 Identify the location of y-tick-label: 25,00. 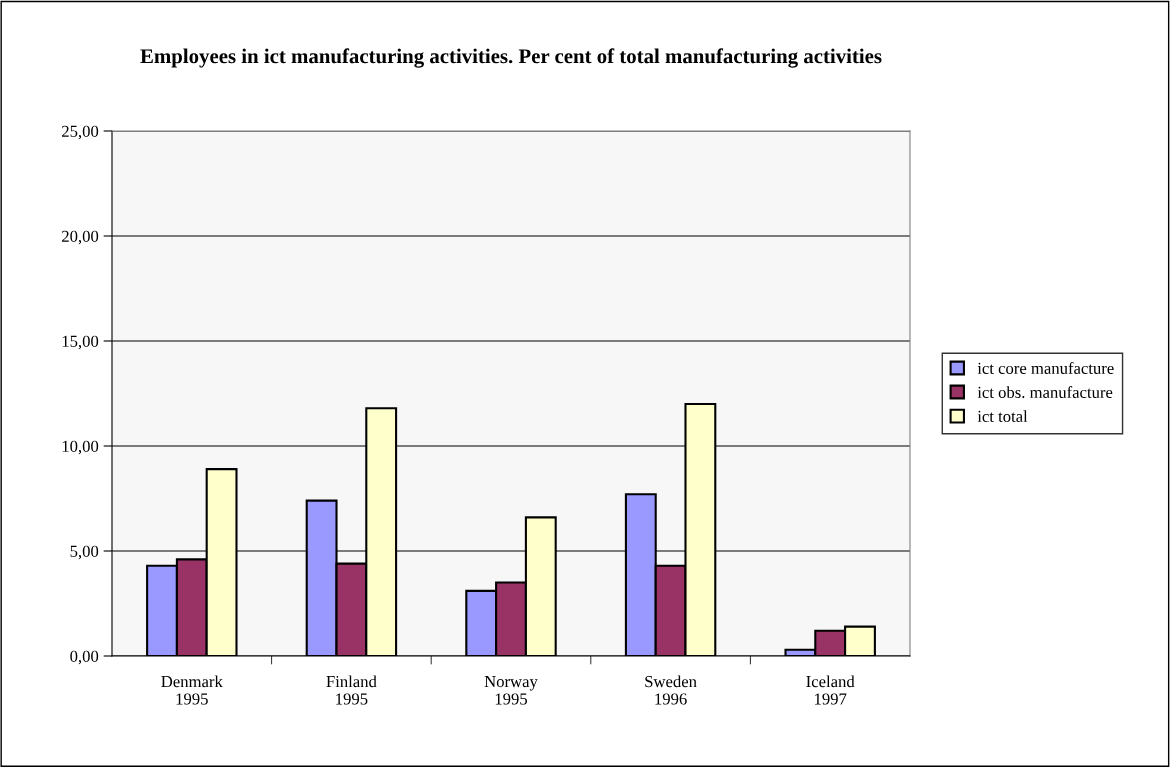
(80, 132).